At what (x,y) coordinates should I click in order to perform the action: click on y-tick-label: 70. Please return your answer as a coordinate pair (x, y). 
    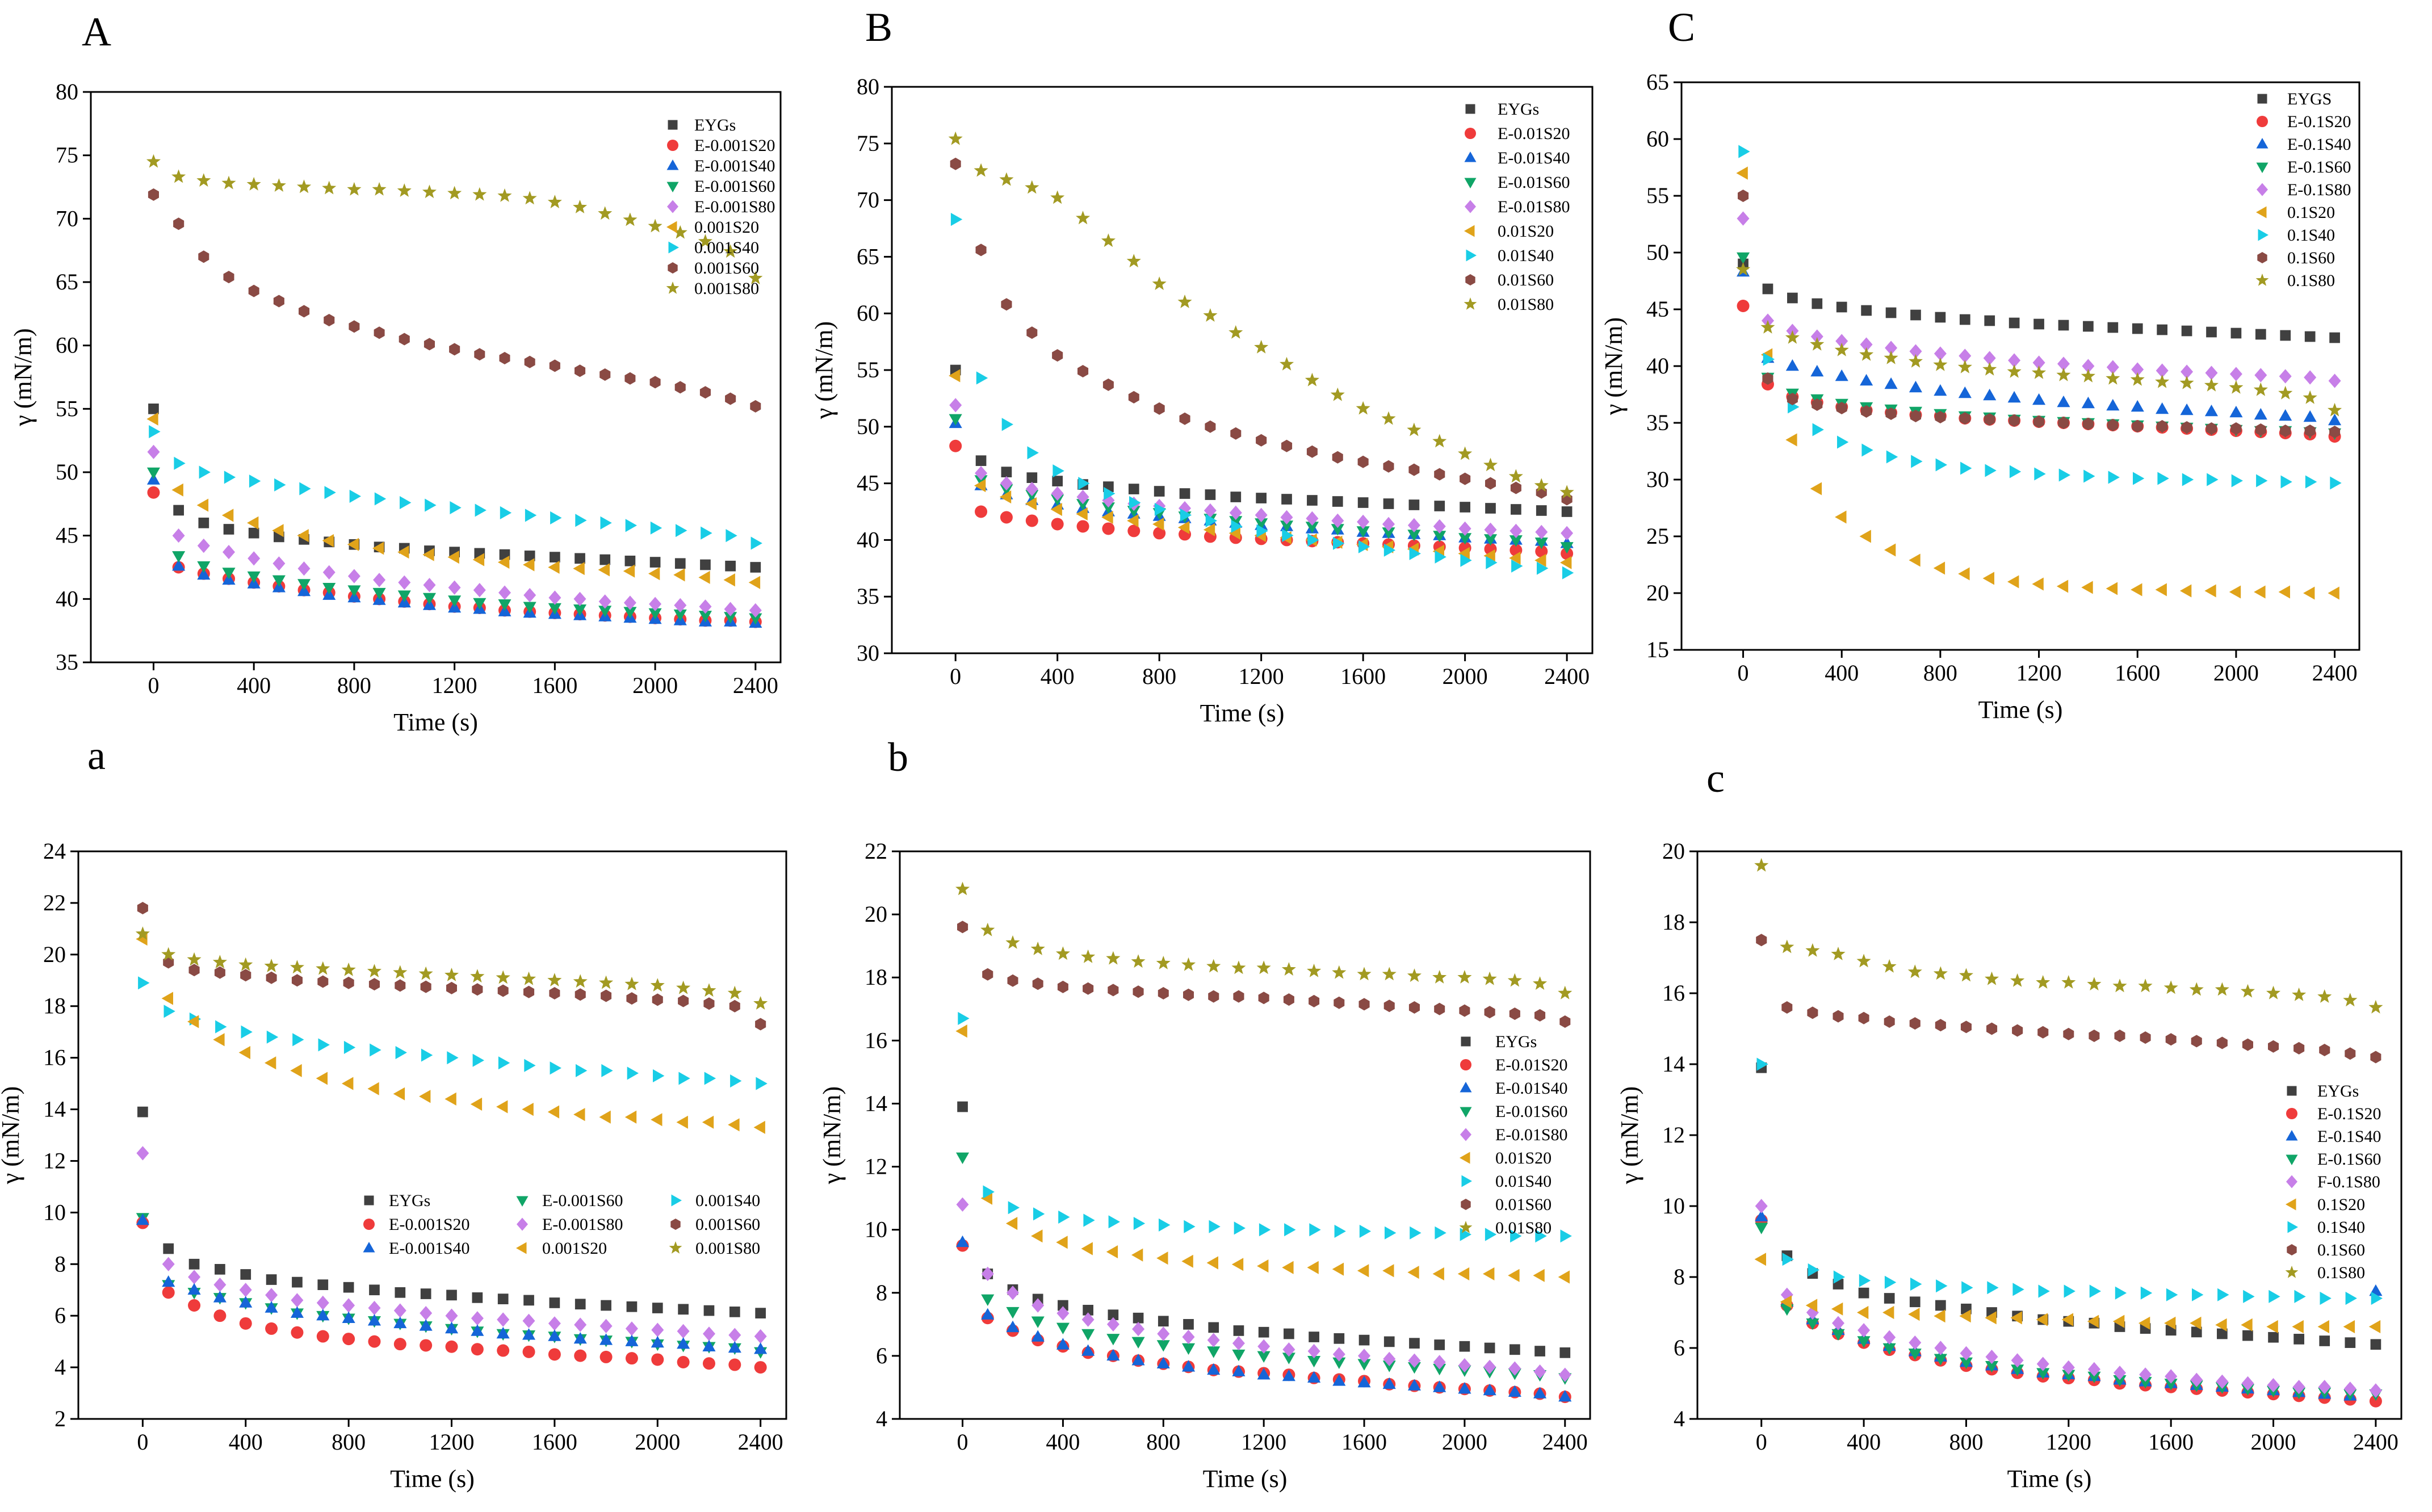
    Looking at the image, I should click on (868, 200).